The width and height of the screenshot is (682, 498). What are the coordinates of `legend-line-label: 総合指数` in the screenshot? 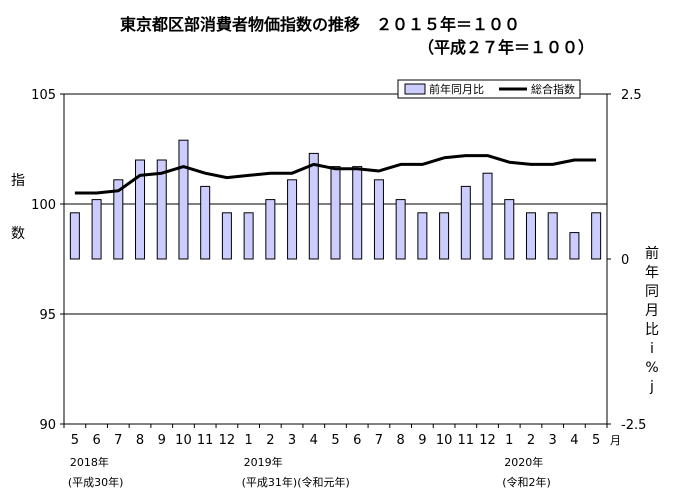 It's located at (553, 89).